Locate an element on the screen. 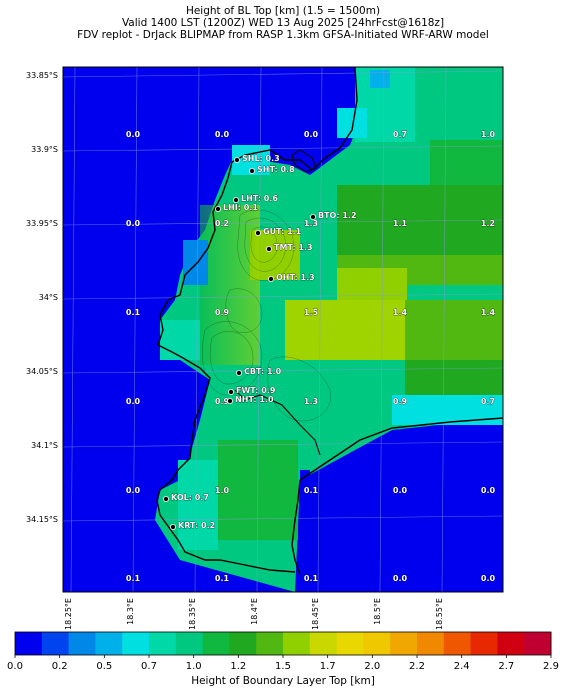 The width and height of the screenshot is (566, 692). grid-value: 0.7 is located at coordinates (400, 134).